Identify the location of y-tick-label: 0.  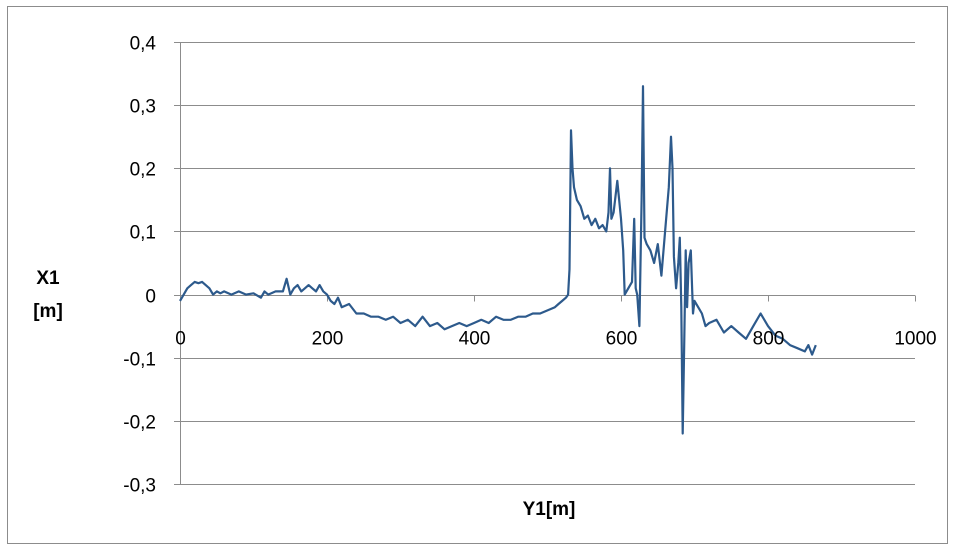
(150, 297).